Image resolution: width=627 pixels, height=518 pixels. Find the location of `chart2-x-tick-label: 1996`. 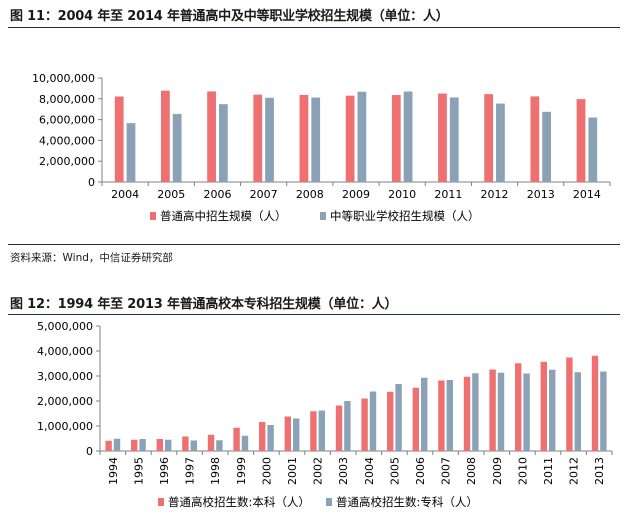

chart2-x-tick-label: 1996 is located at coordinates (164, 471).